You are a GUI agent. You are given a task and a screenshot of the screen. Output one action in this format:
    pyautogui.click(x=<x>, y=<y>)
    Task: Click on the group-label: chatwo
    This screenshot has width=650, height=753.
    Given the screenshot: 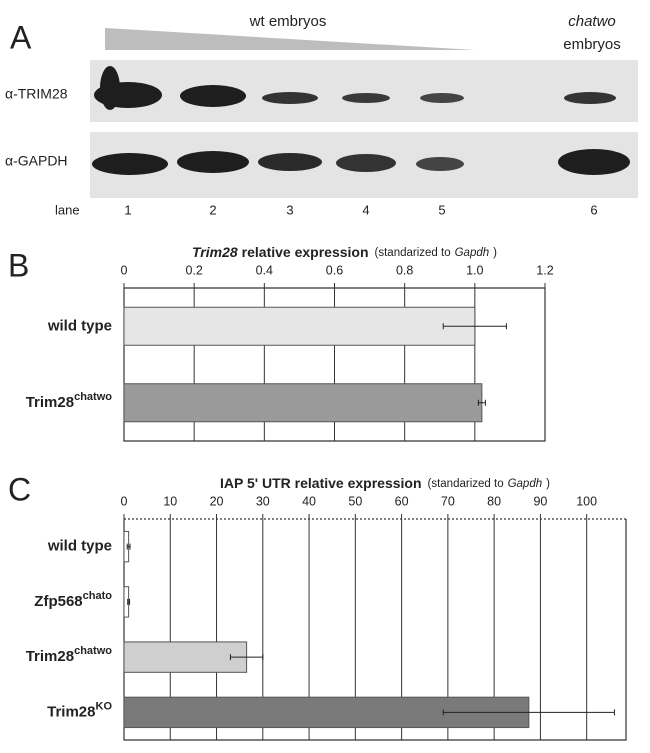 What is the action you would take?
    pyautogui.click(x=592, y=21)
    